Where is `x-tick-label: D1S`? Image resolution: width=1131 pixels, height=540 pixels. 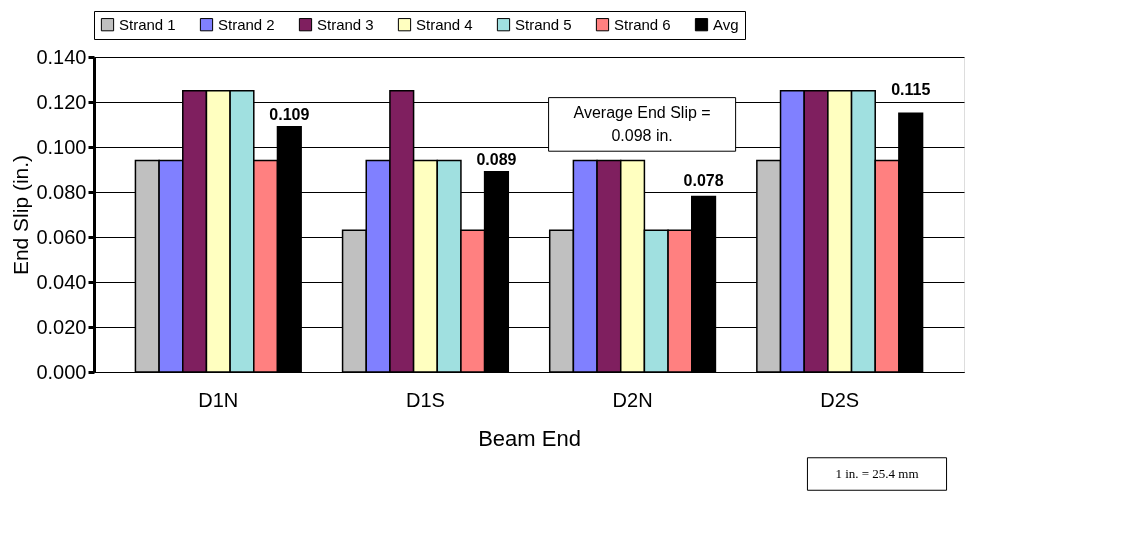 x-tick-label: D1S is located at coordinates (425, 399).